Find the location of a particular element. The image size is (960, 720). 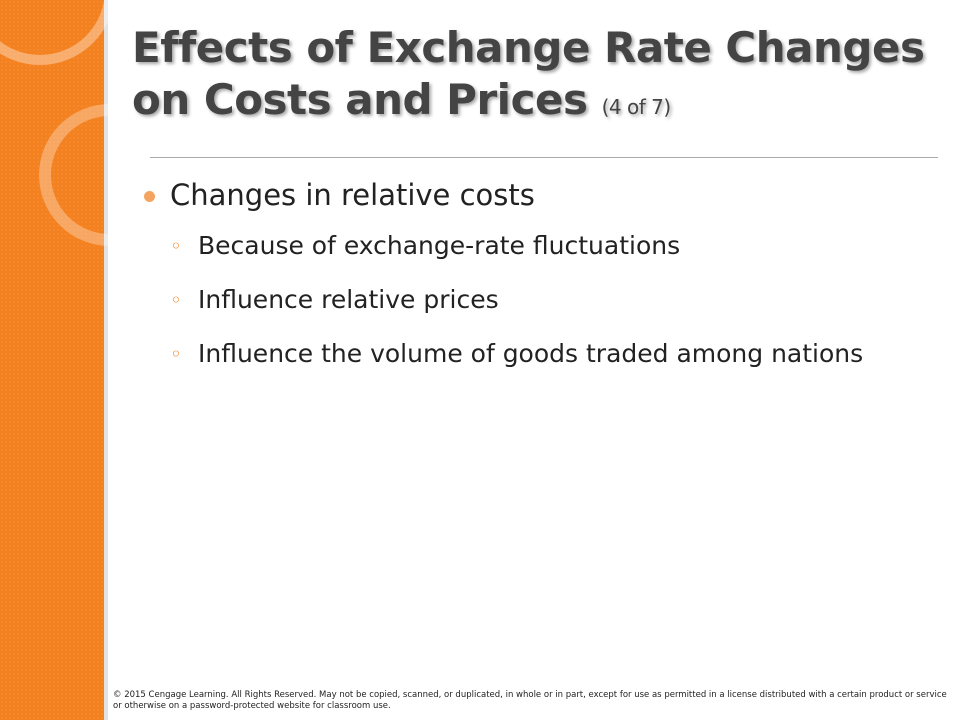

side-band is located at coordinates (53, 360).